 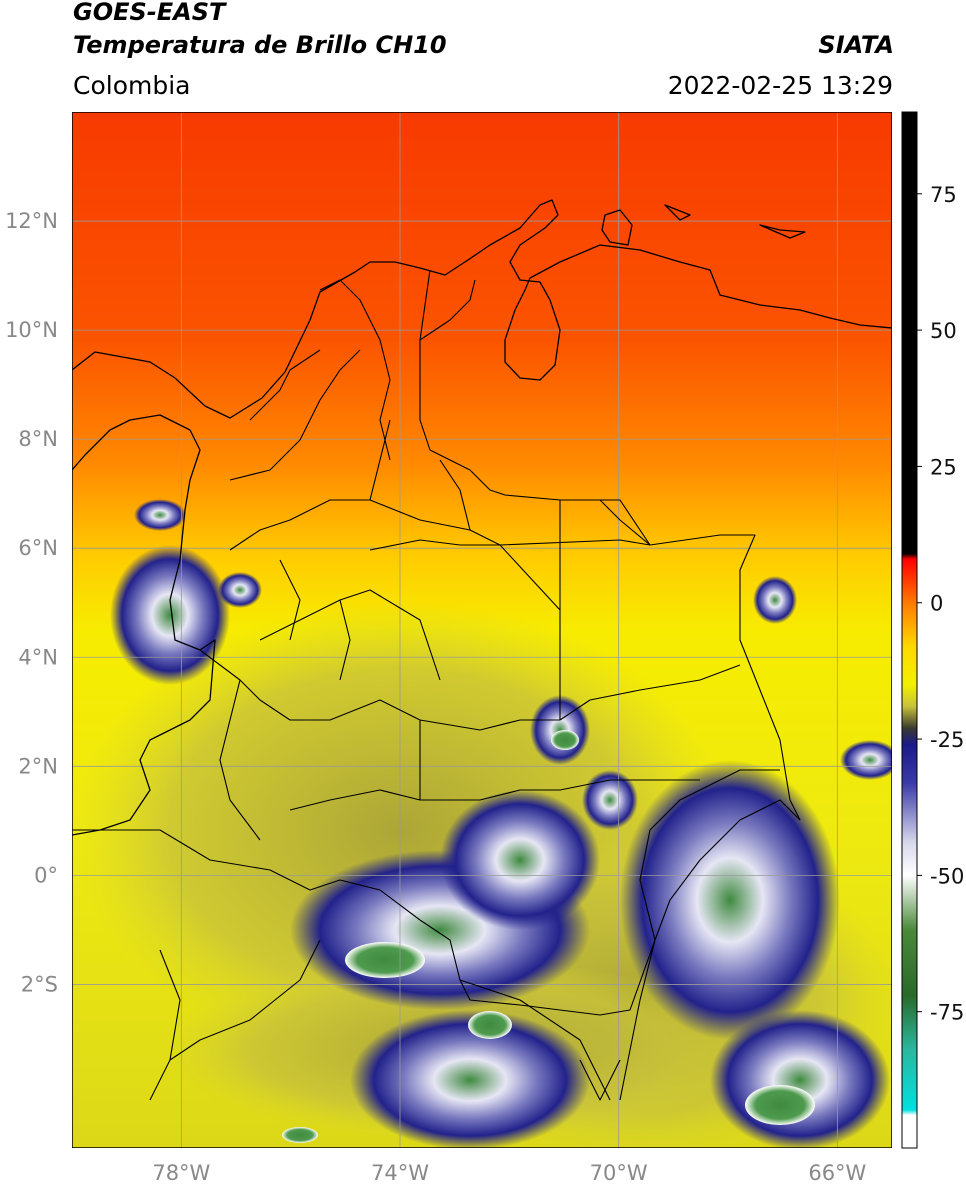 I want to click on border-ecuador-peru-north, so click(x=245, y=1000).